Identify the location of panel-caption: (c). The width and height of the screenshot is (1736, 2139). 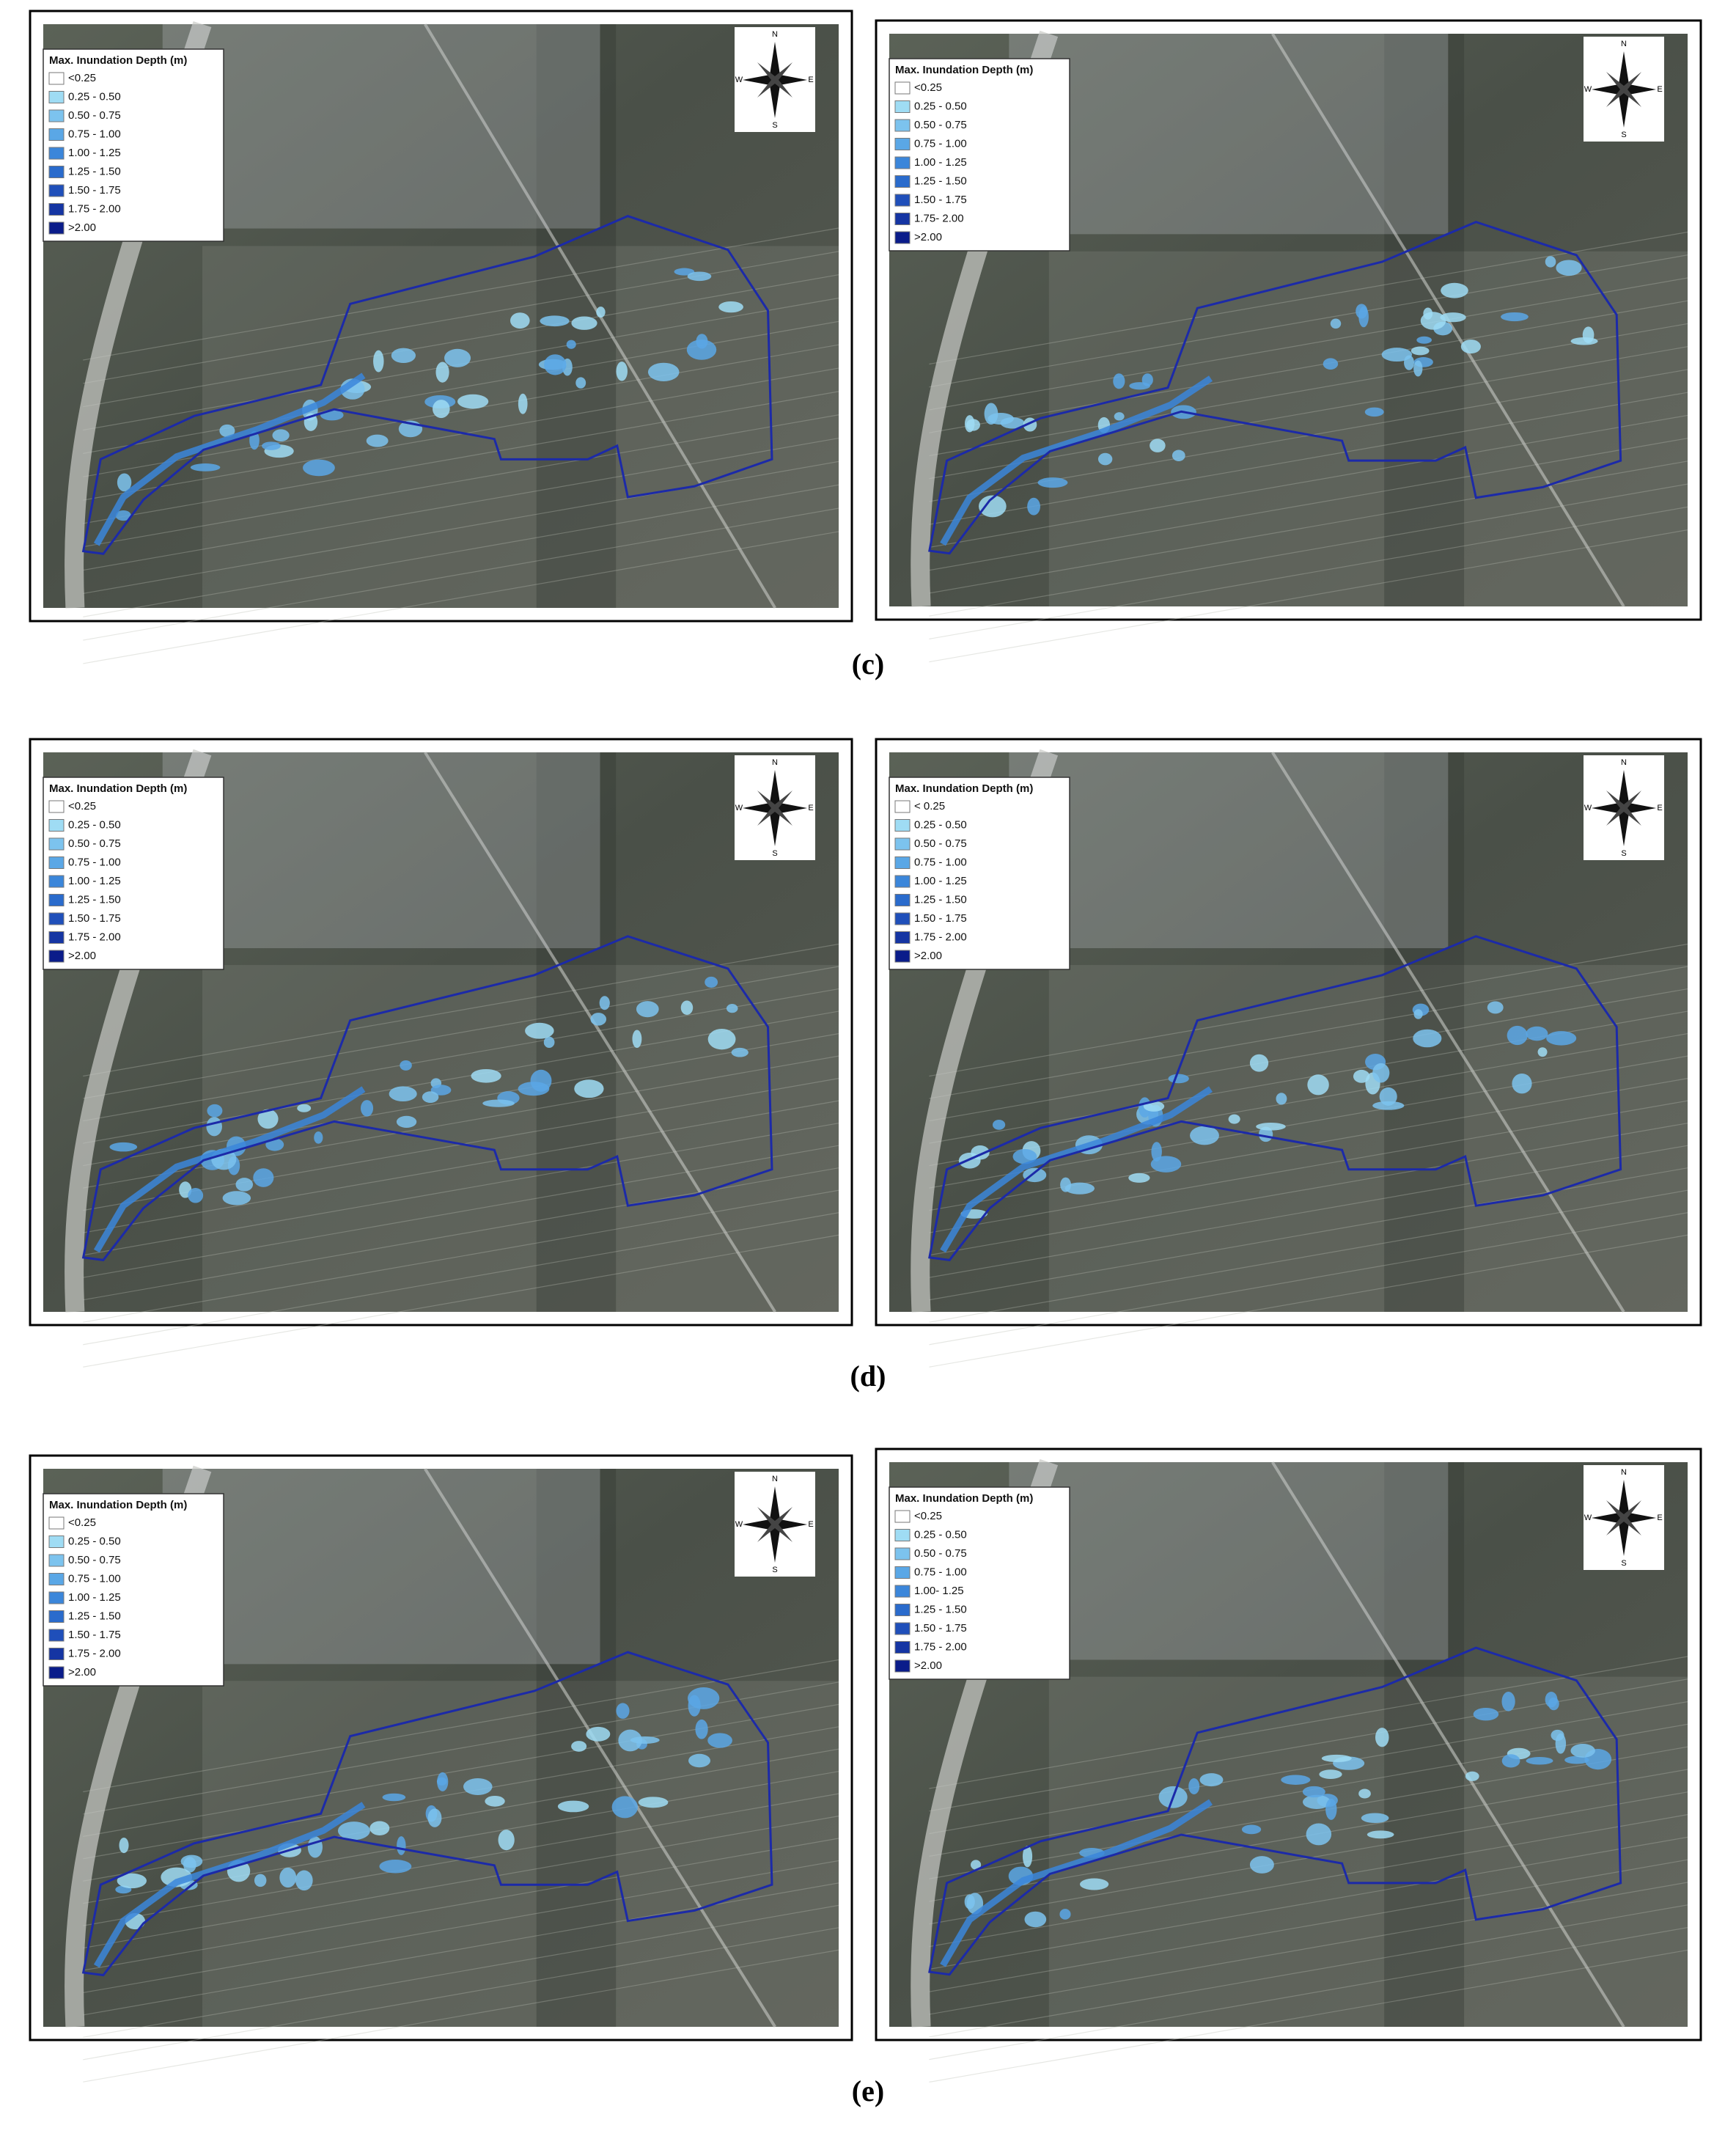
(868, 664).